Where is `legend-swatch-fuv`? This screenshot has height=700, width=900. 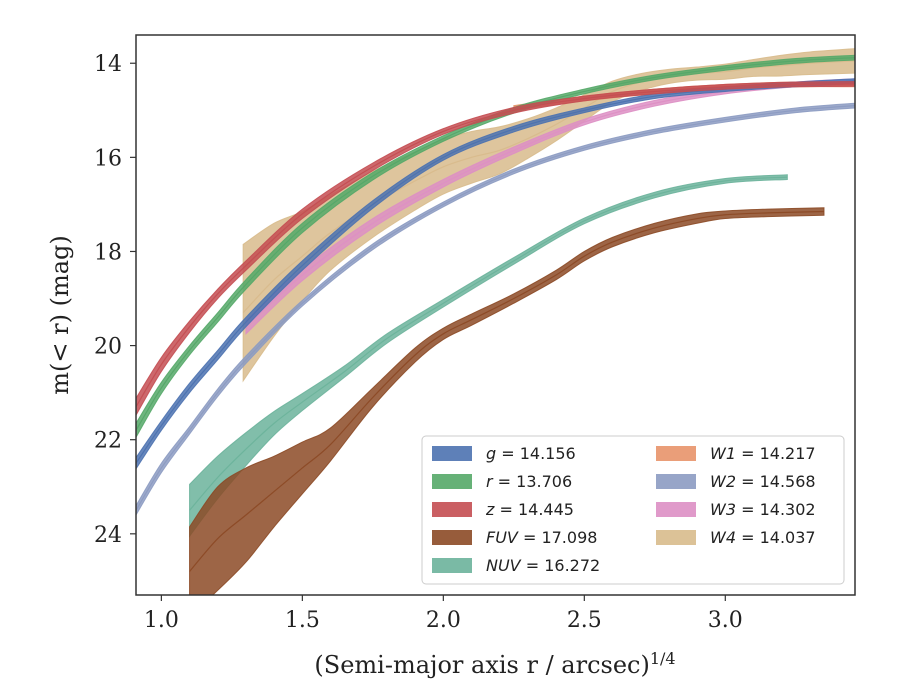
legend-swatch-fuv is located at coordinates (452, 537).